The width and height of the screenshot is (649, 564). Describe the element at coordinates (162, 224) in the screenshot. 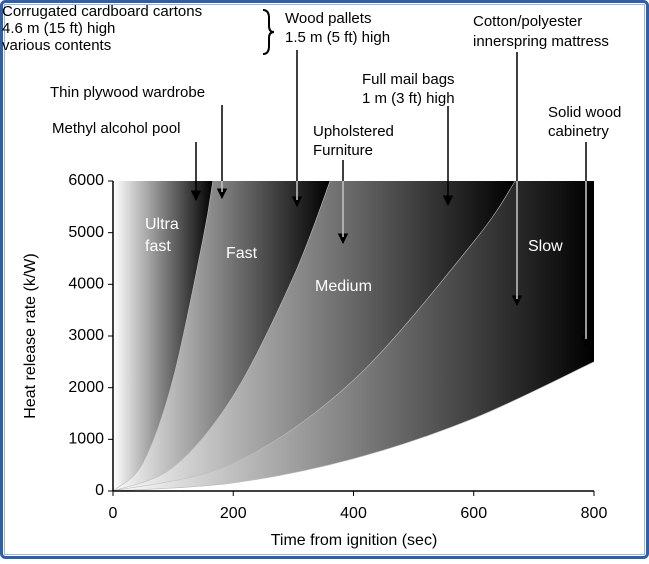

I see `region-label: Ultra` at that location.